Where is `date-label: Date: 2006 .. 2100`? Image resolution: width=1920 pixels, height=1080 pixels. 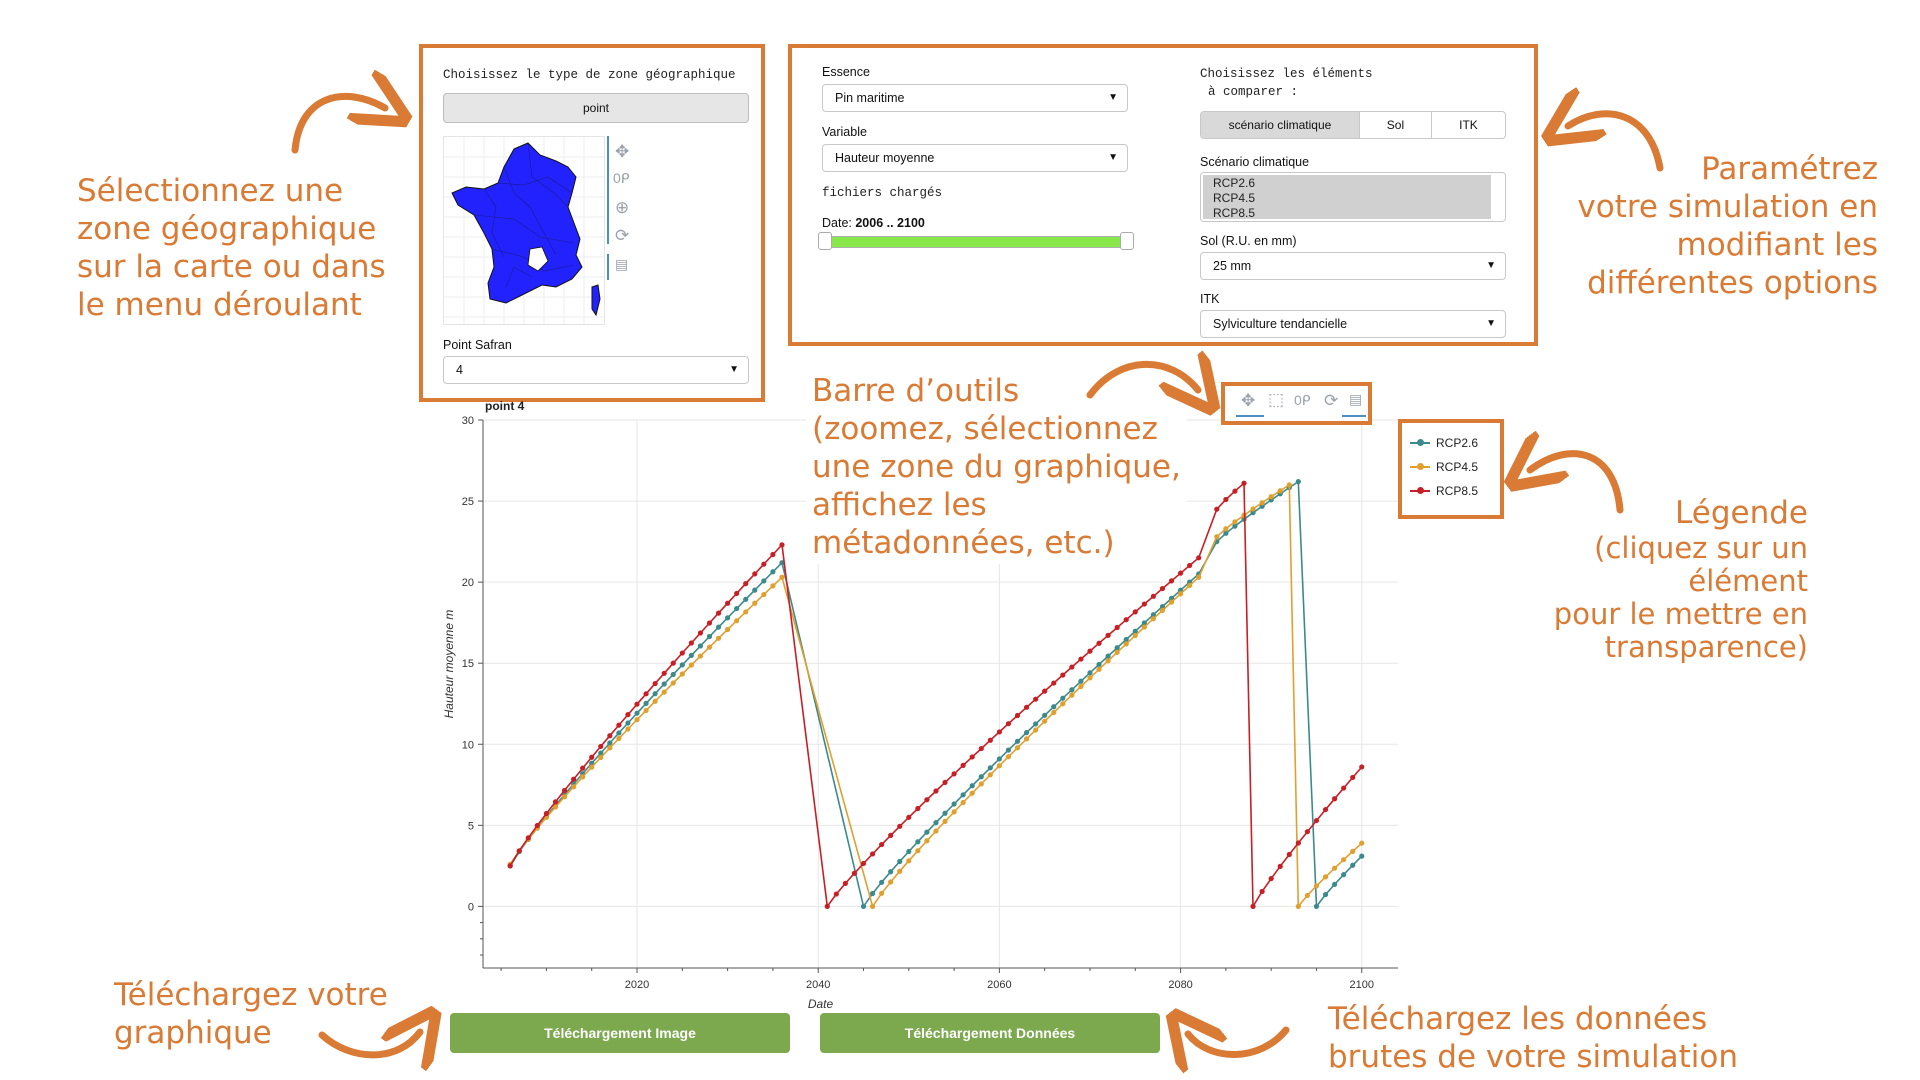 date-label: Date: 2006 .. 2100 is located at coordinates (873, 223).